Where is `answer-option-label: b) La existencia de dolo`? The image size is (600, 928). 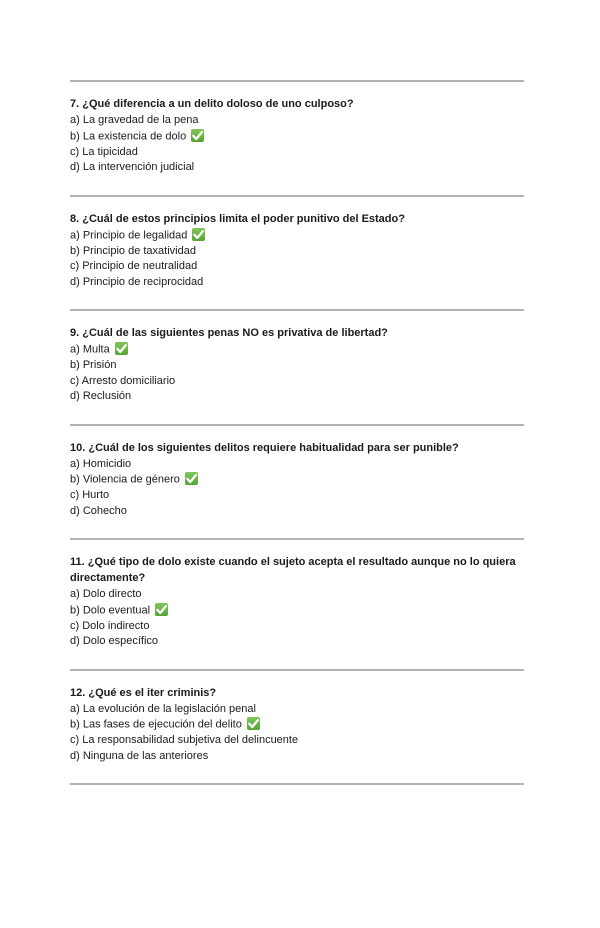
answer-option-label: b) La existencia de dolo is located at coordinates (128, 136).